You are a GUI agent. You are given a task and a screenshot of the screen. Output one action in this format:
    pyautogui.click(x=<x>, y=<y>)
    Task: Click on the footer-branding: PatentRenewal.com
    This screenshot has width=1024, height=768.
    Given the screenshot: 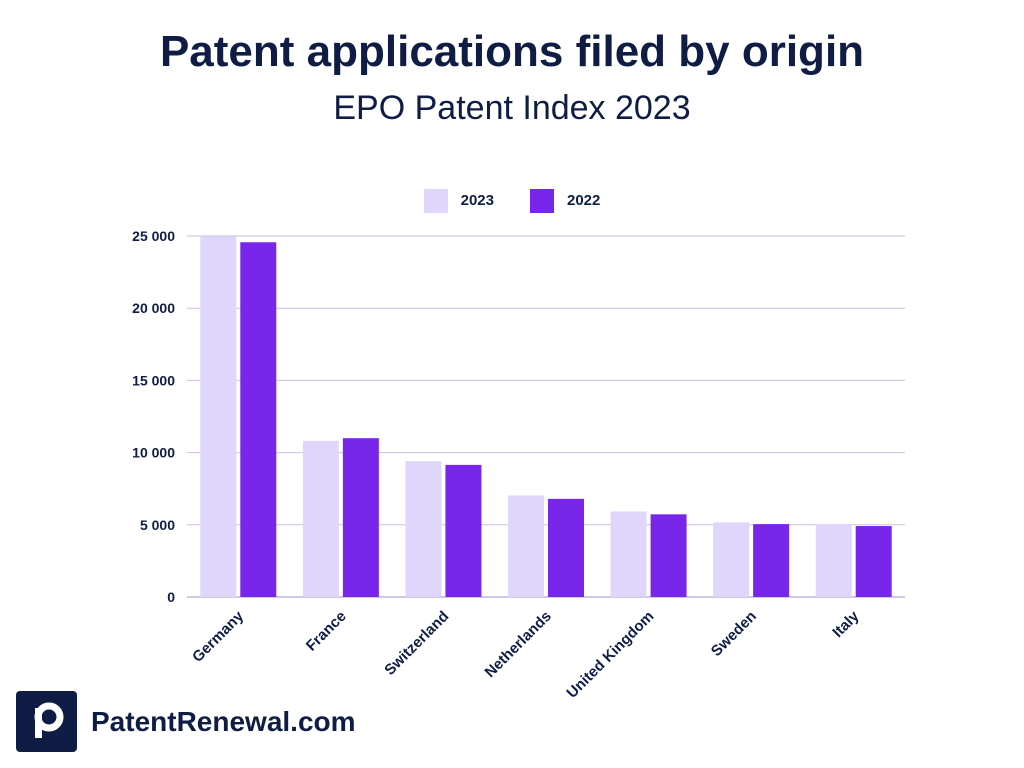 What is the action you would take?
    pyautogui.click(x=186, y=721)
    